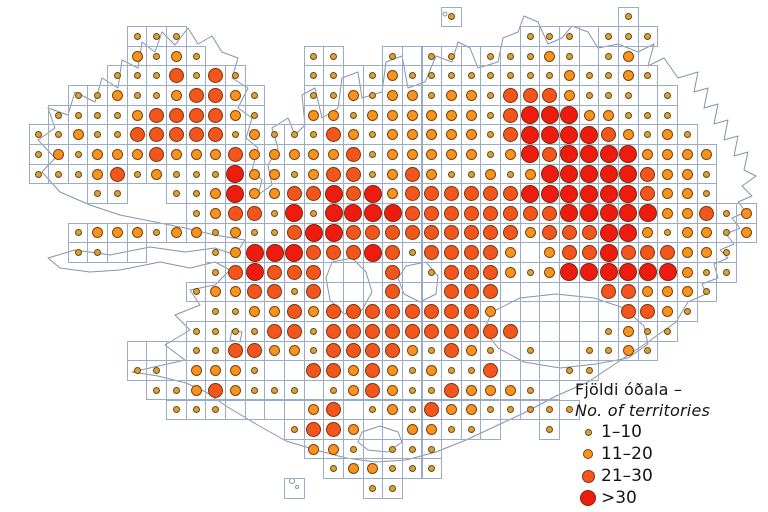  What do you see at coordinates (588, 476) in the screenshot?
I see `legend-dot-wrap` at bounding box center [588, 476].